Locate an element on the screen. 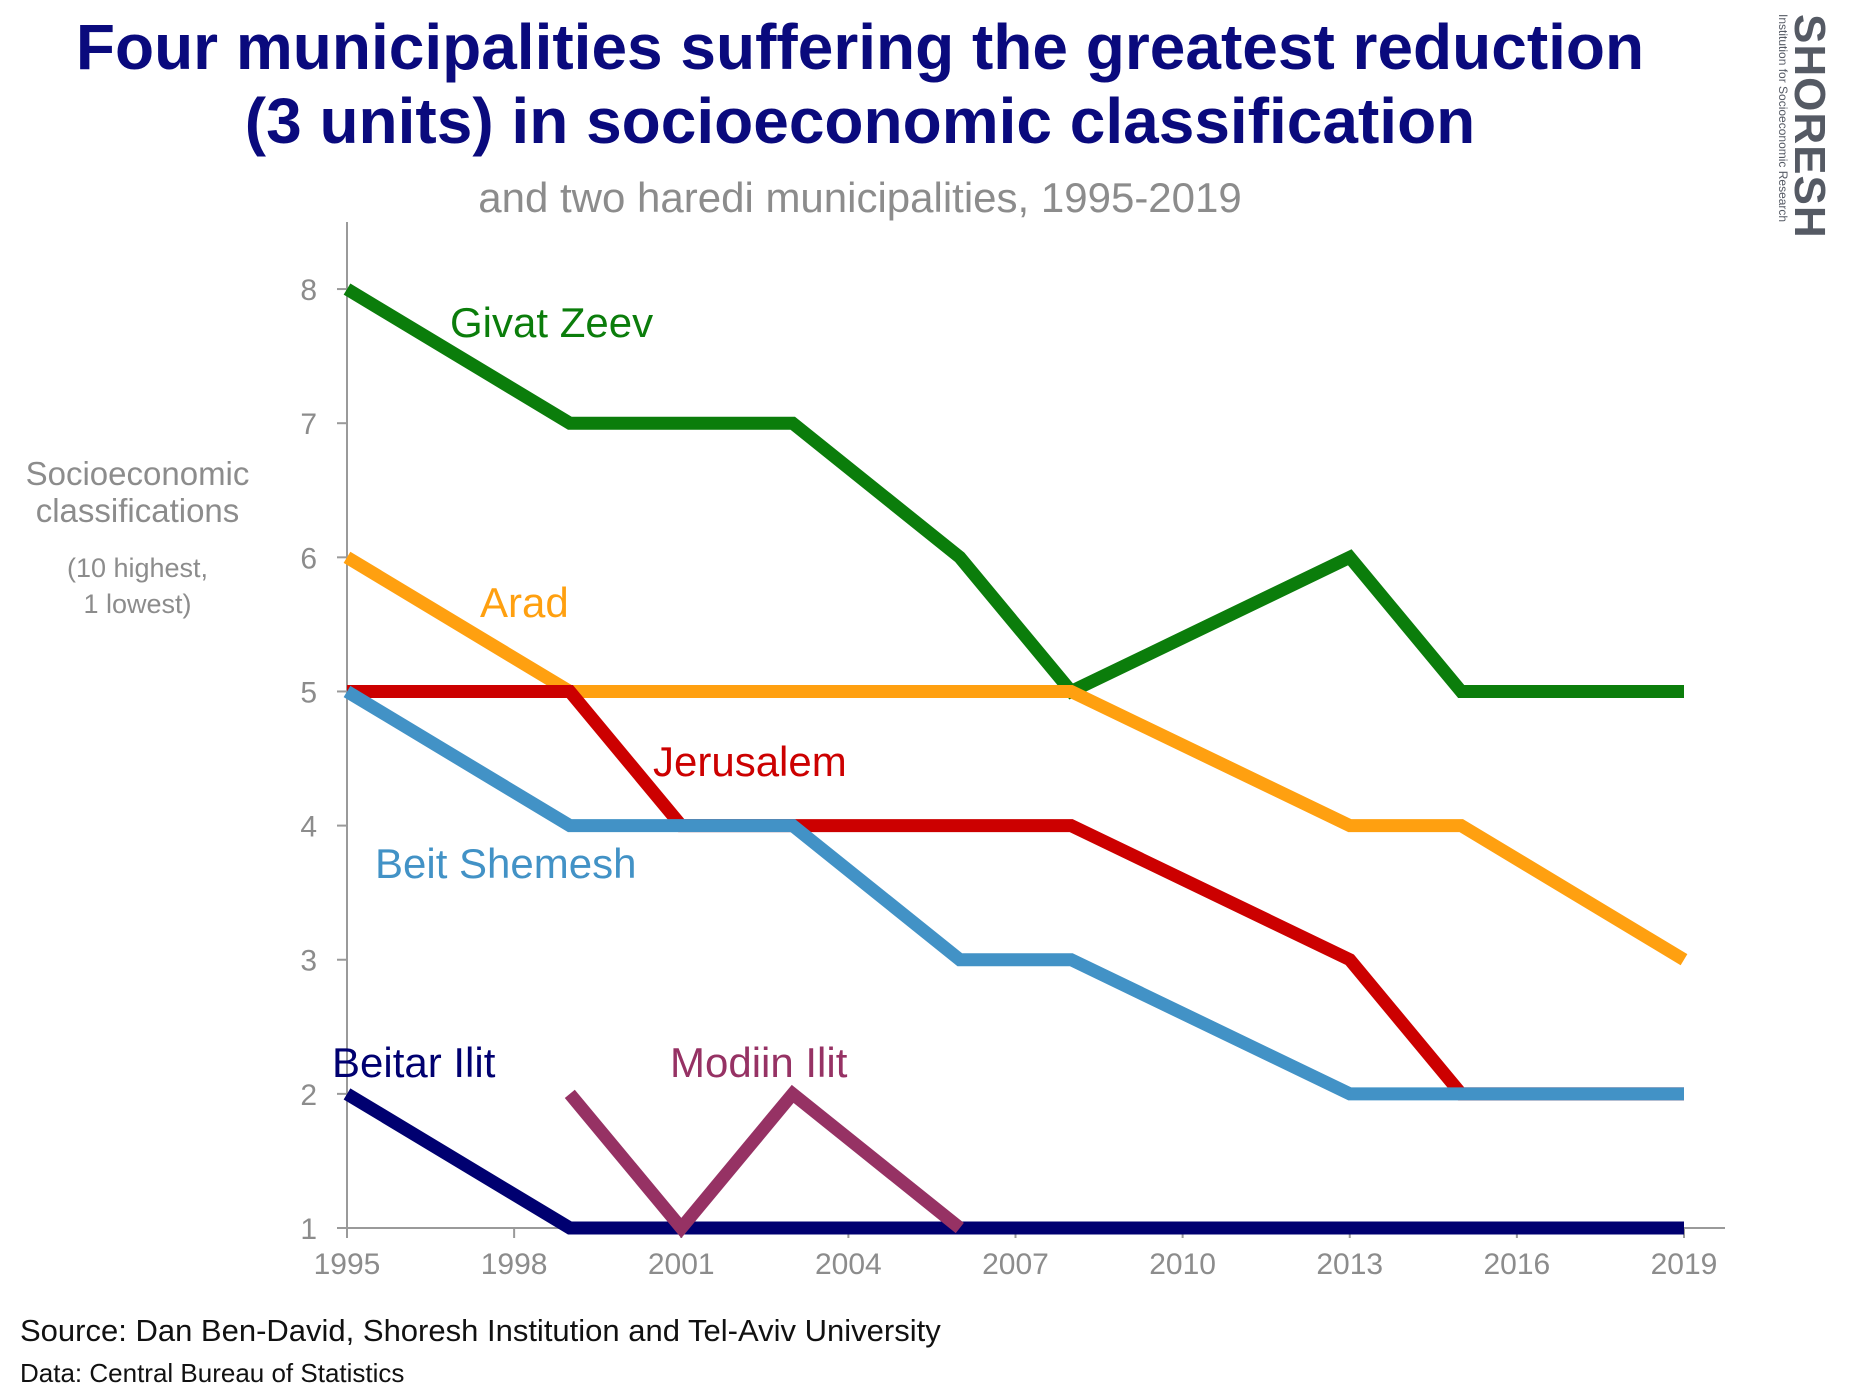  data-note: Data: Central Bureau of Statistics is located at coordinates (212, 1373).